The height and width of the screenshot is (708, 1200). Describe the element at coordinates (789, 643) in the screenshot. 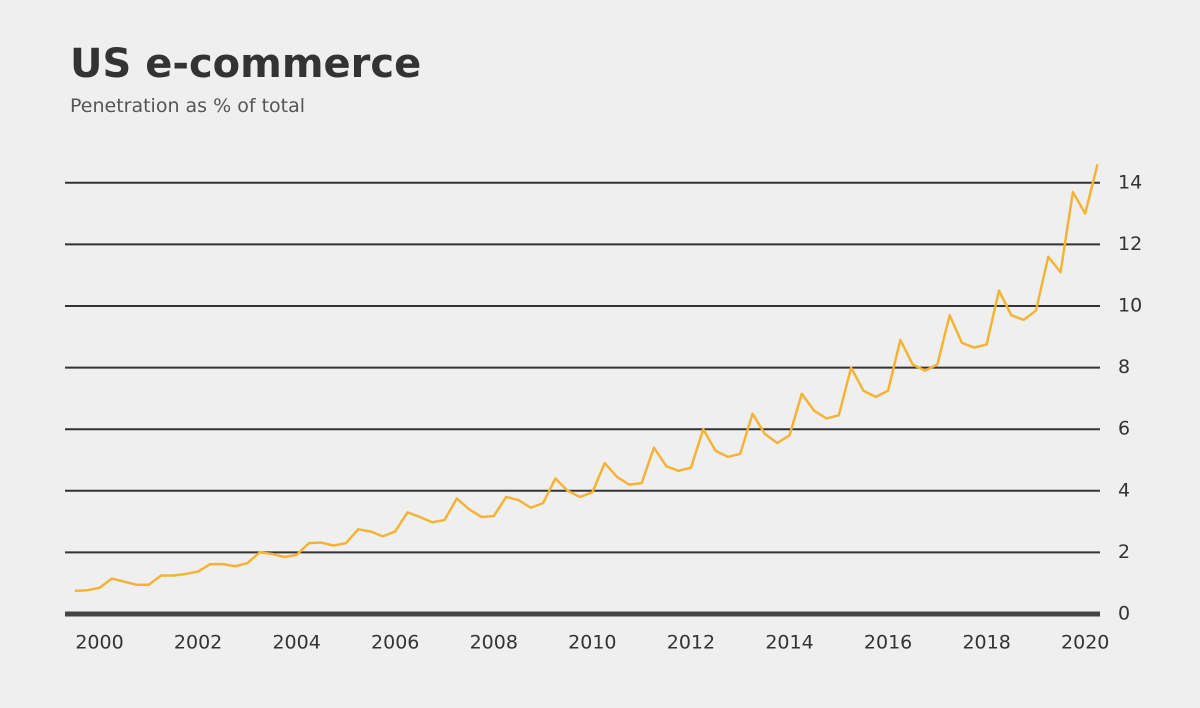

I see `x-tick-label: 2014` at that location.